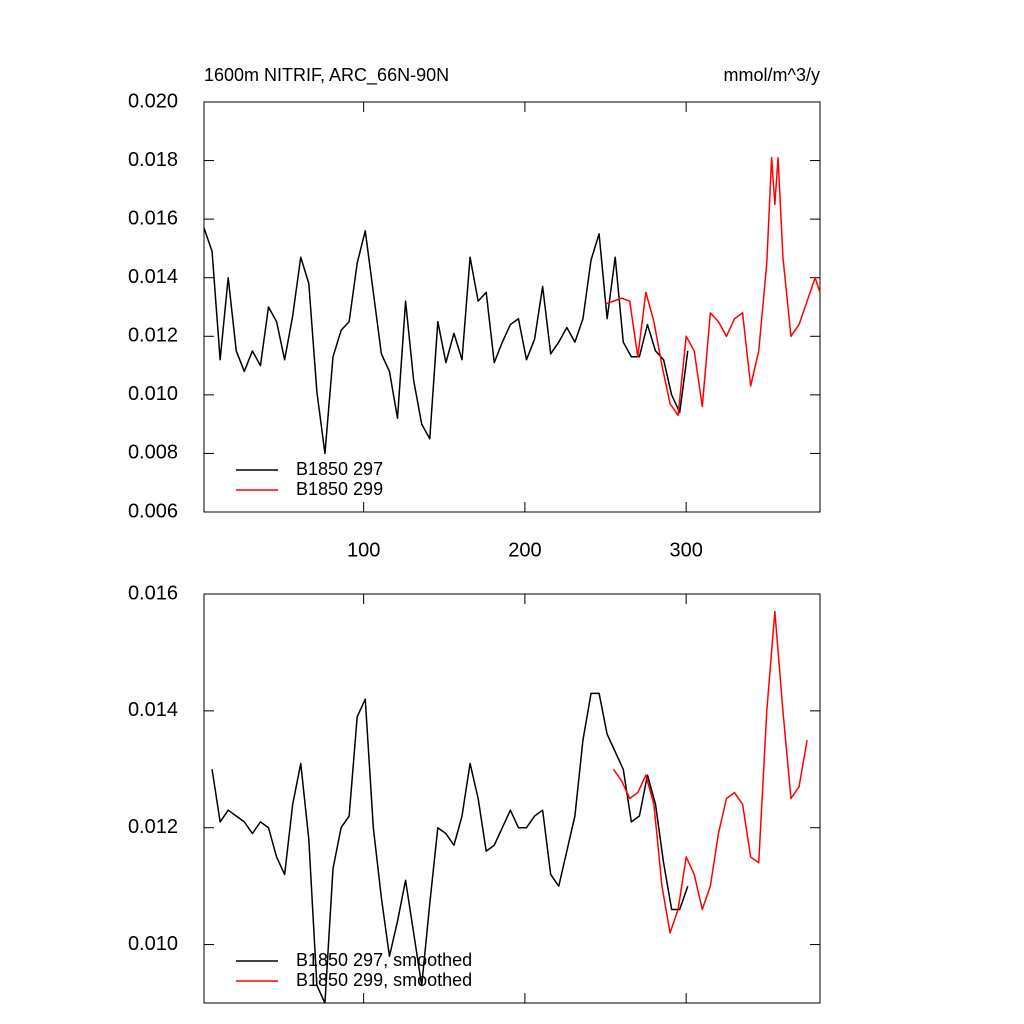  What do you see at coordinates (384, 960) in the screenshot?
I see `legend-label: B1850 297, smoothed` at bounding box center [384, 960].